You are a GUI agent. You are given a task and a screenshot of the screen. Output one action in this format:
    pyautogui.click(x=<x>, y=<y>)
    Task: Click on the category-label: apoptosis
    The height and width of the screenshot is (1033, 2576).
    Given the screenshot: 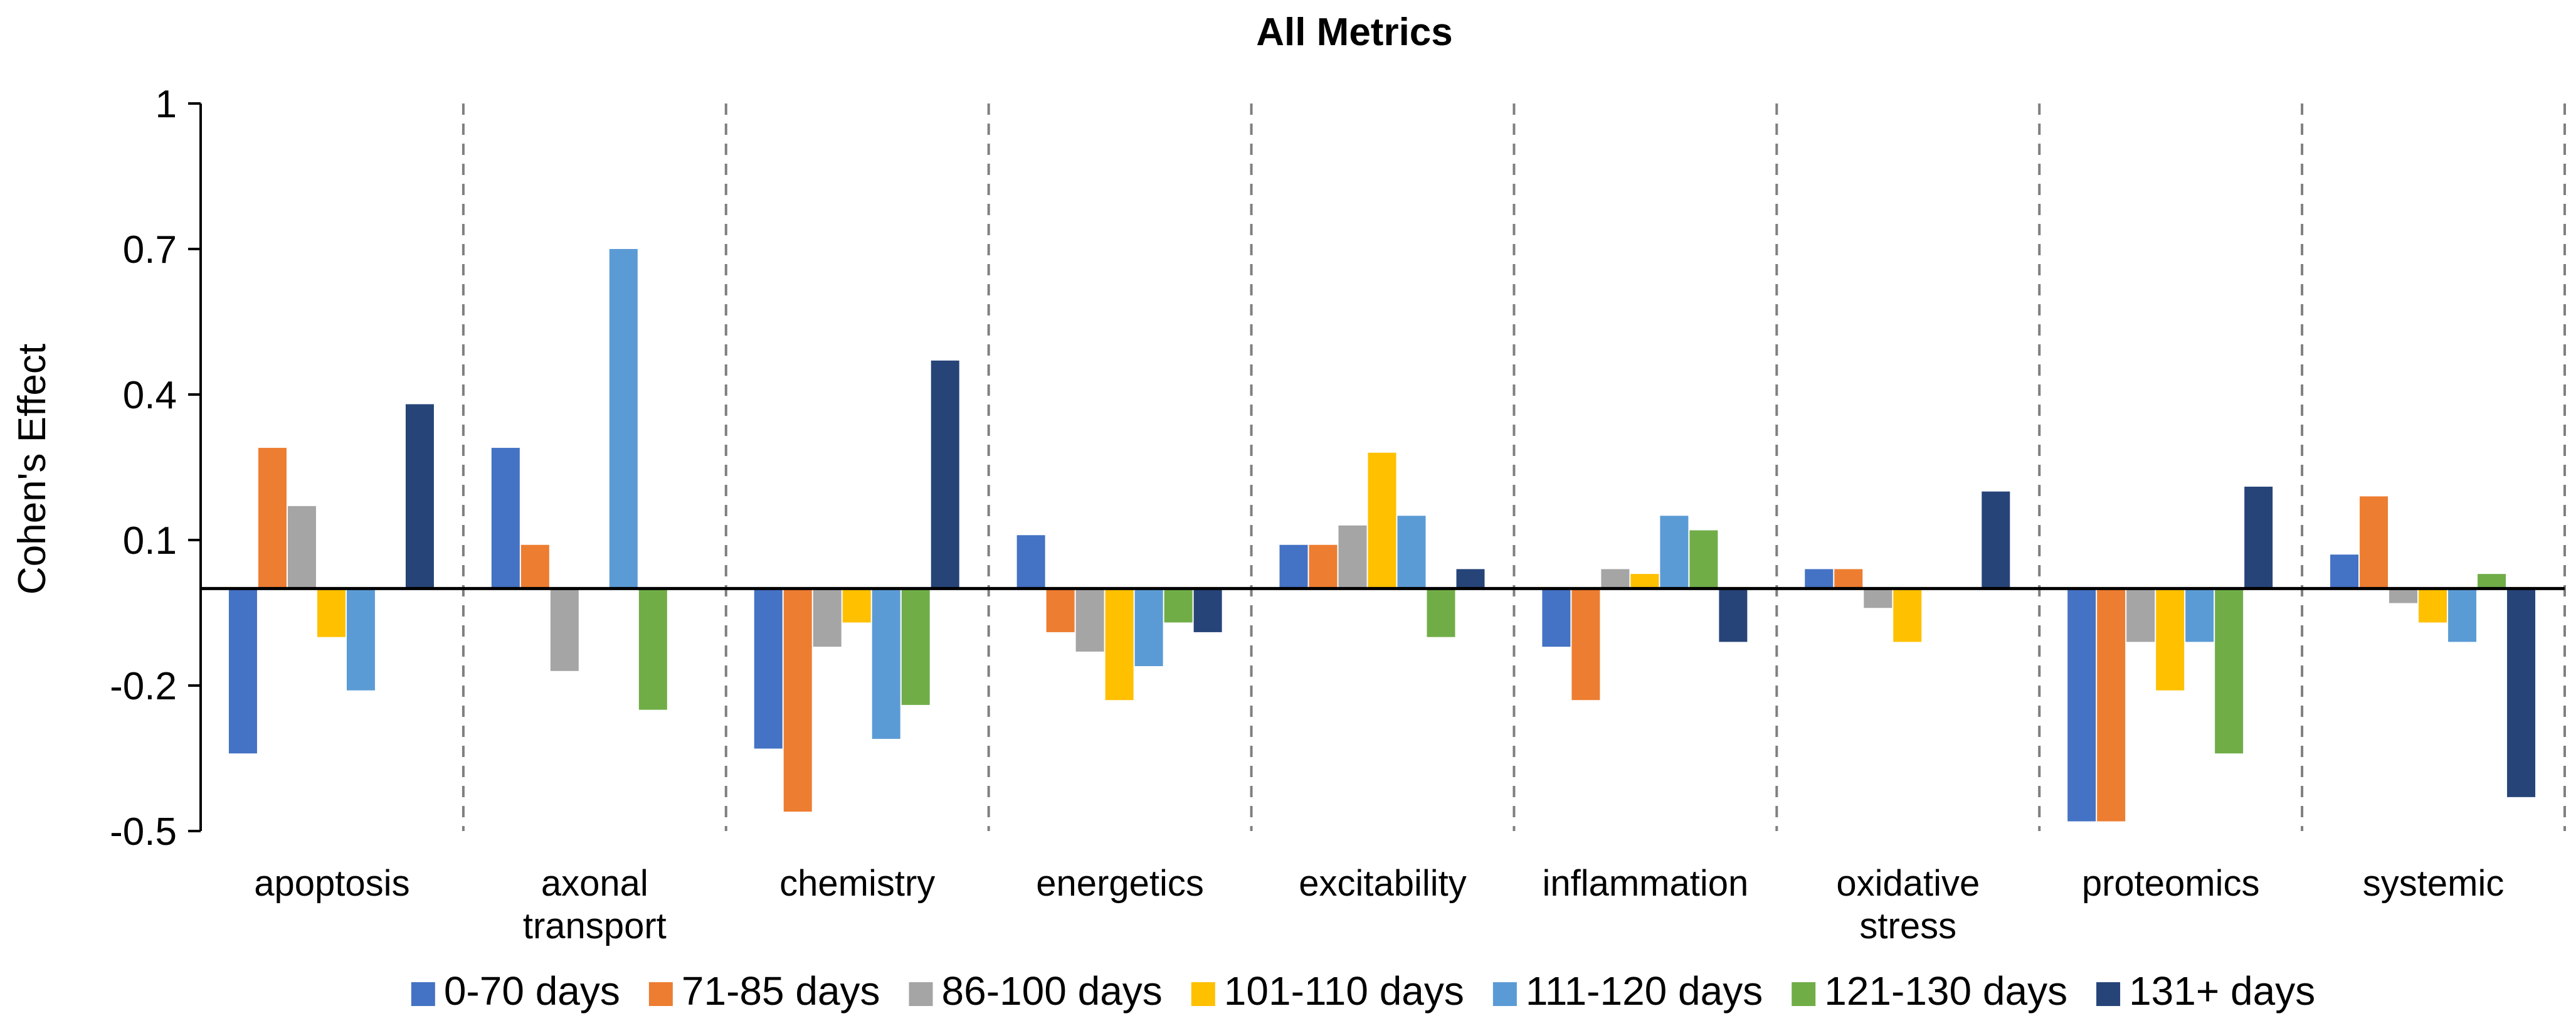 What is the action you would take?
    pyautogui.click(x=332, y=884)
    